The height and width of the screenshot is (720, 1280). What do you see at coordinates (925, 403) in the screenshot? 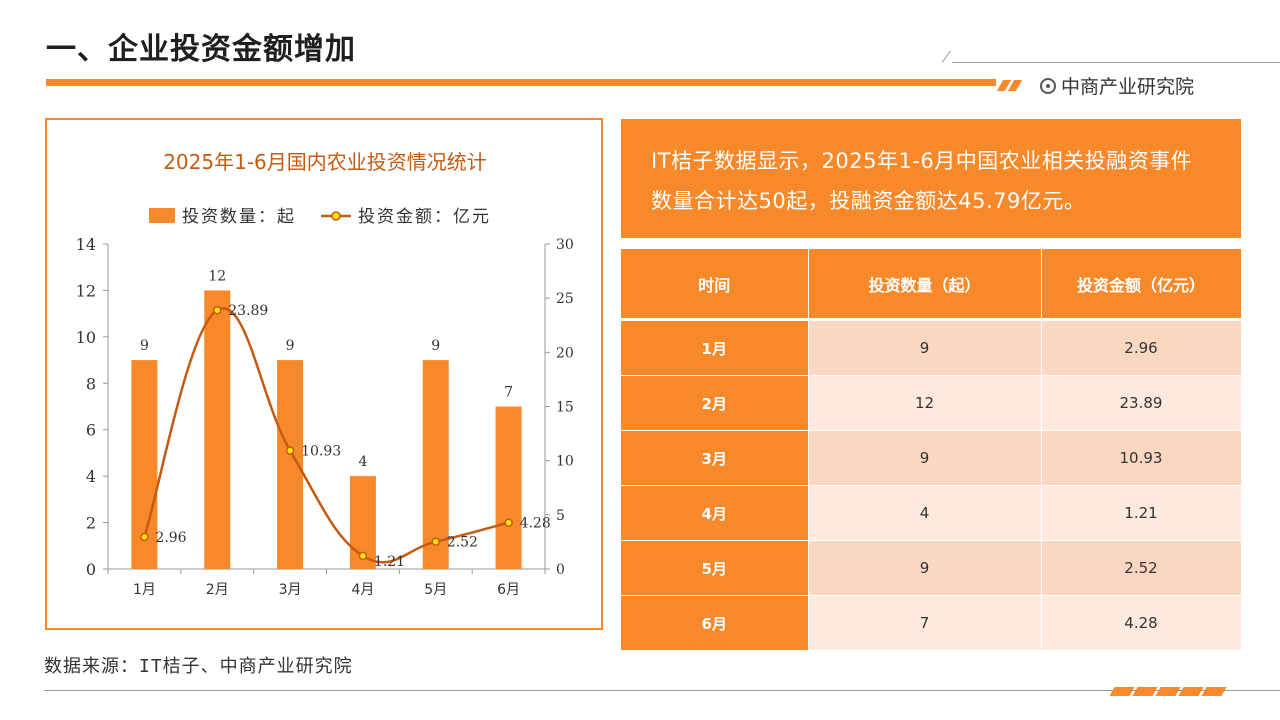
I see `table-cell-count: 12` at bounding box center [925, 403].